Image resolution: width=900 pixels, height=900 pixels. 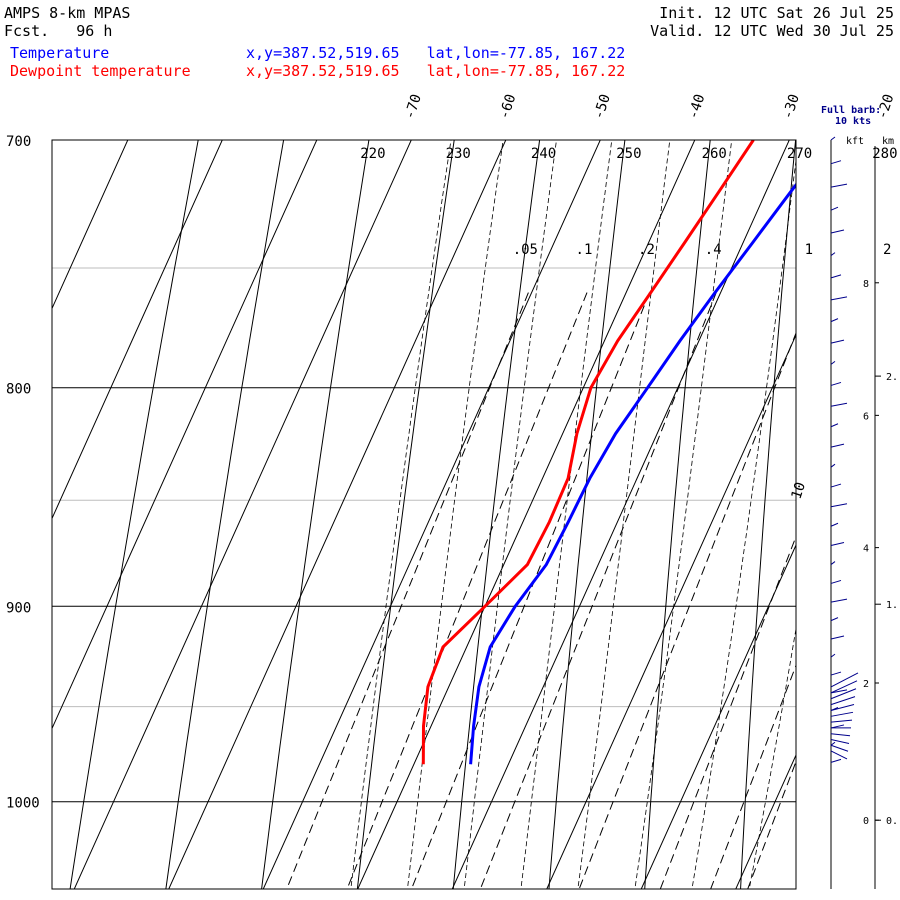 What do you see at coordinates (888, 141) in the screenshot?
I see `km-label: km` at bounding box center [888, 141].